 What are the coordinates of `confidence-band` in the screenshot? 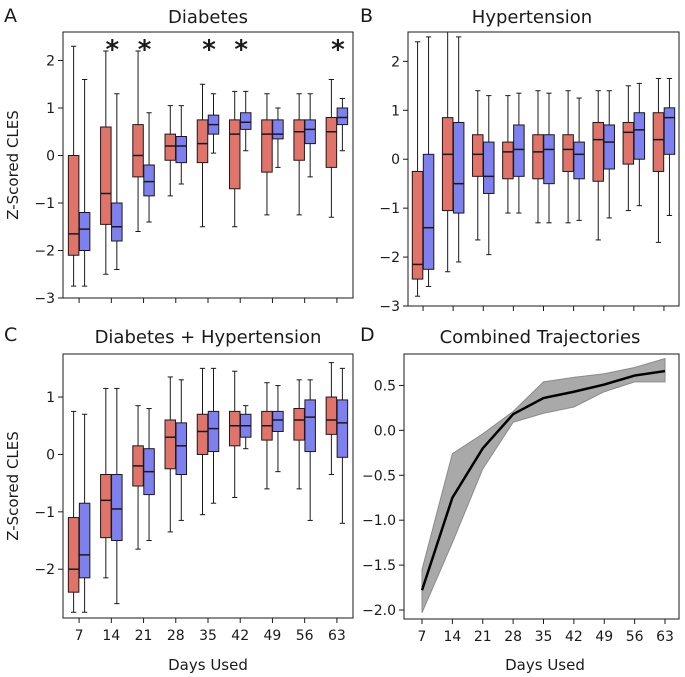 It's located at (543, 485).